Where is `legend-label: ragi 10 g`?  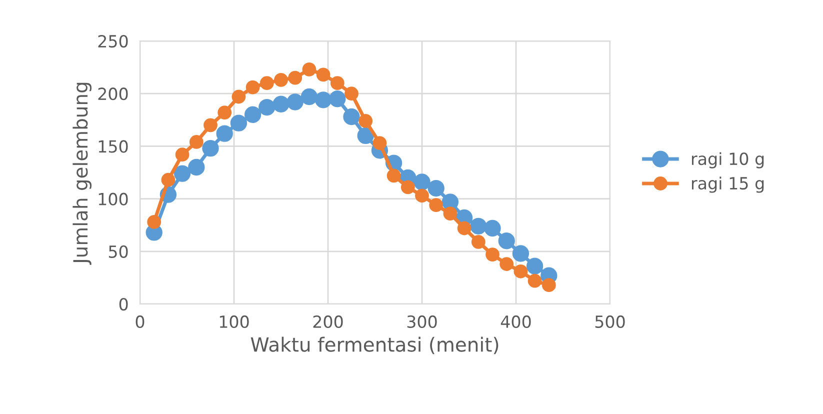 legend-label: ragi 10 g is located at coordinates (728, 160).